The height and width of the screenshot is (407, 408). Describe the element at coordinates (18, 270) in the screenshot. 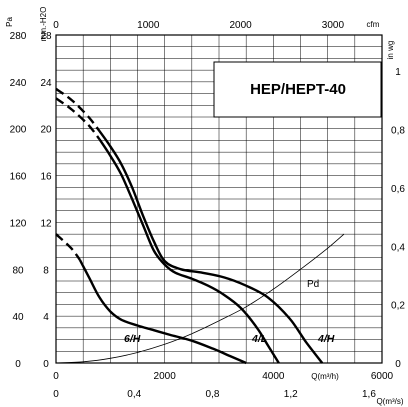

I see `pa-tick-label: 80` at that location.